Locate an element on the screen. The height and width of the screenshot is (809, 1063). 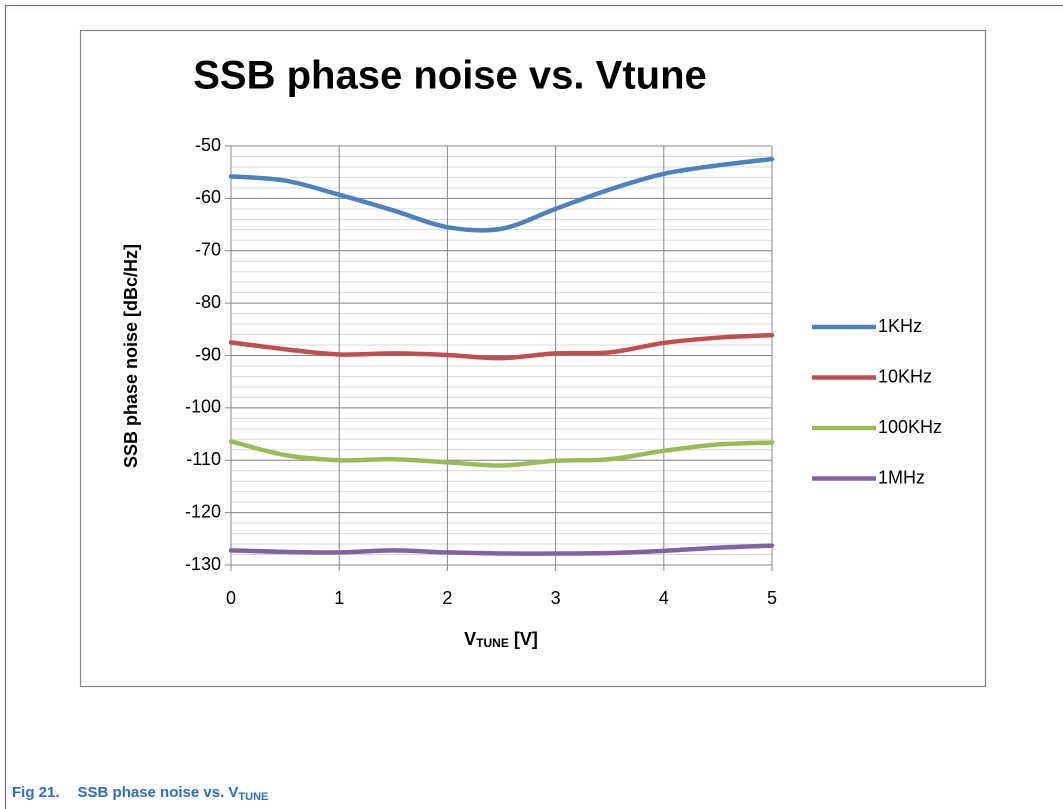
figure-caption: Fig 21. SSB phase noise vs. VTUNE is located at coordinates (140, 793).